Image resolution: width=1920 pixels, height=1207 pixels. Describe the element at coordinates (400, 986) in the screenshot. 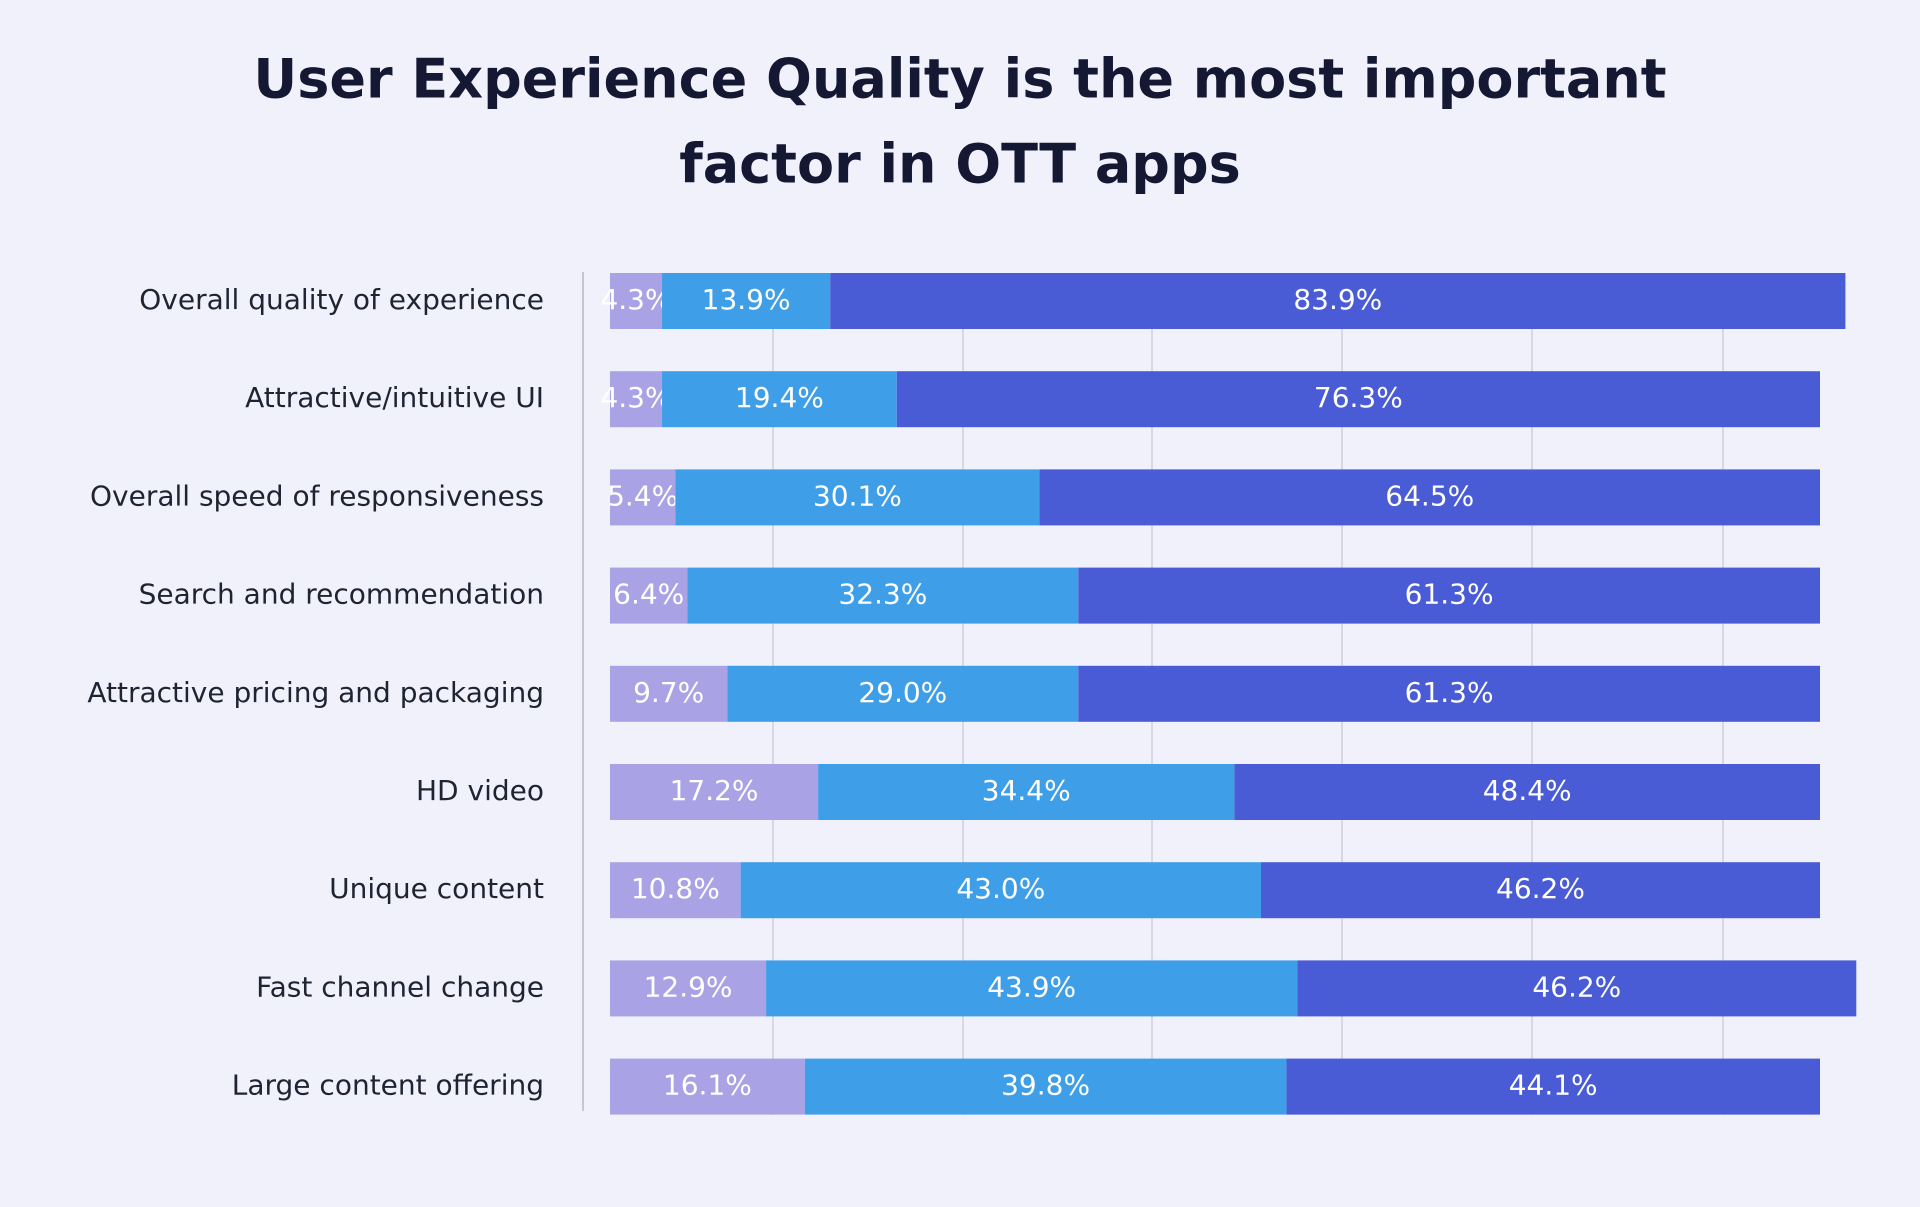

I see `y-tick-label: Fast channel change` at that location.